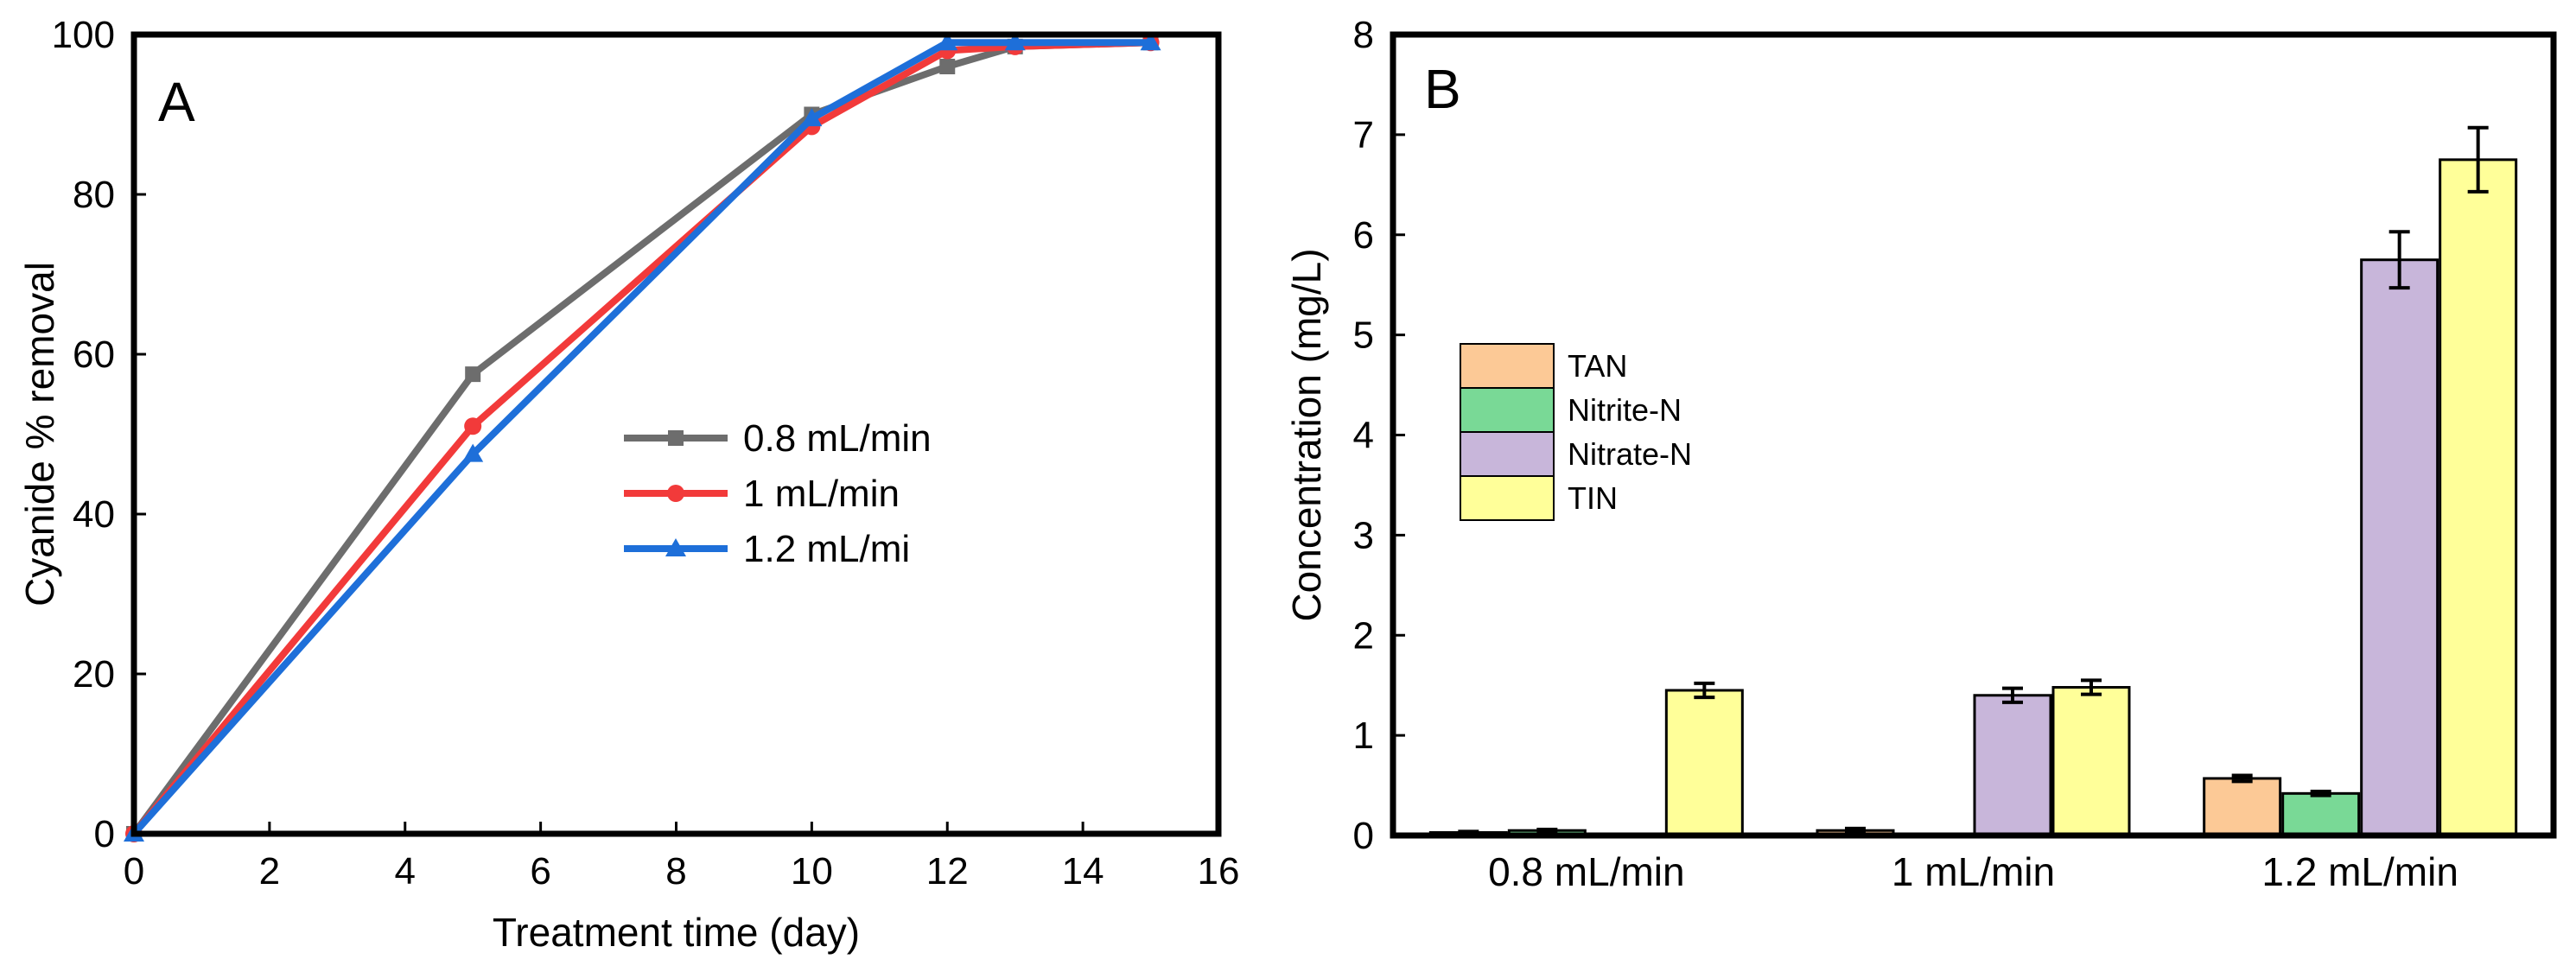  Describe the element at coordinates (83, 35) in the screenshot. I see `y-tick-label: 100` at that location.